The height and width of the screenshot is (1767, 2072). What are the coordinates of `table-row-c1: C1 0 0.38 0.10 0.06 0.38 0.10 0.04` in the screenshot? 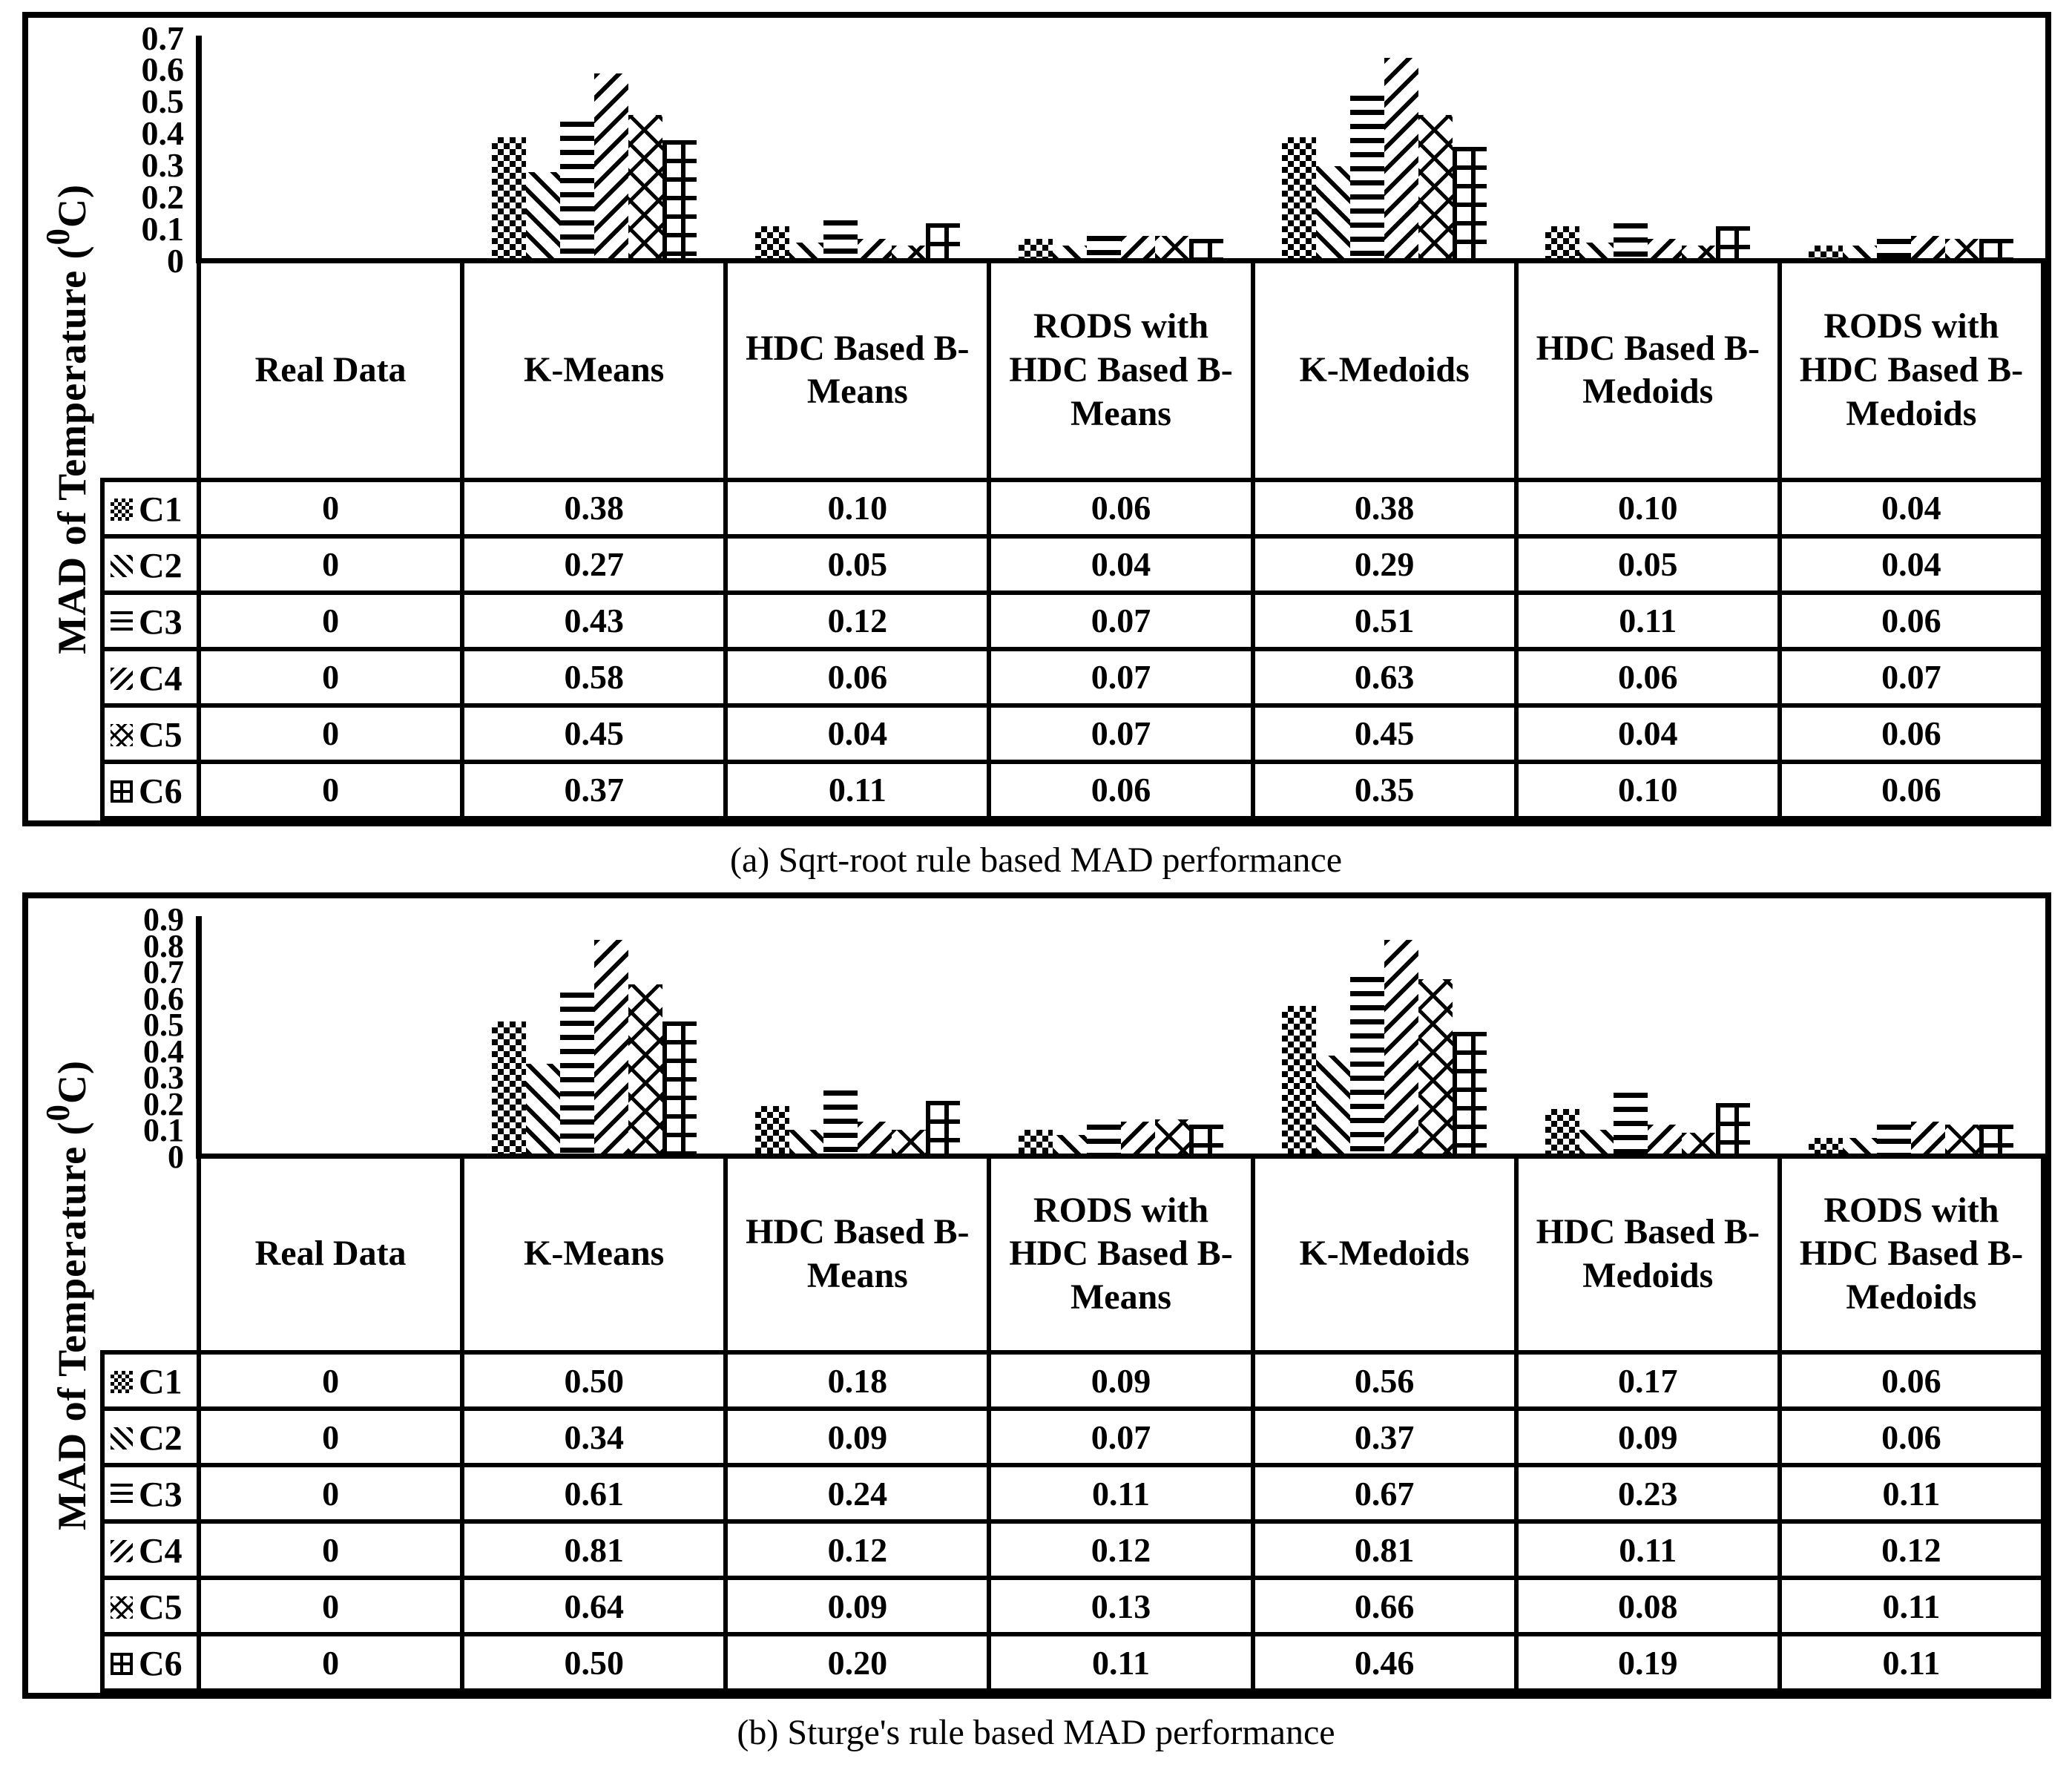 It's located at (1037, 508).